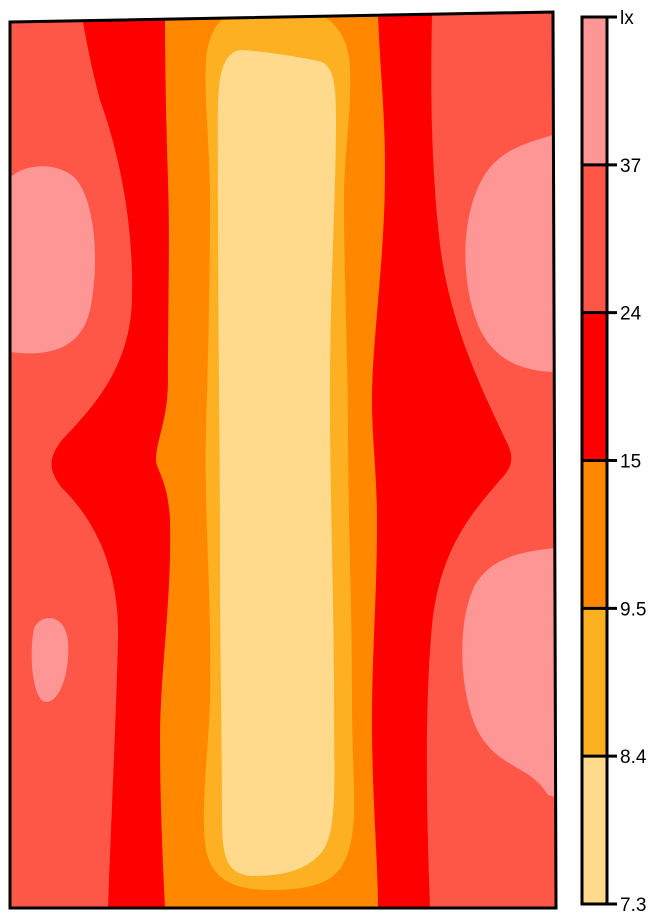  I want to click on colorbar-labels: 7.3 8.4 9.5 15 24 37 lx, so click(633, 462).